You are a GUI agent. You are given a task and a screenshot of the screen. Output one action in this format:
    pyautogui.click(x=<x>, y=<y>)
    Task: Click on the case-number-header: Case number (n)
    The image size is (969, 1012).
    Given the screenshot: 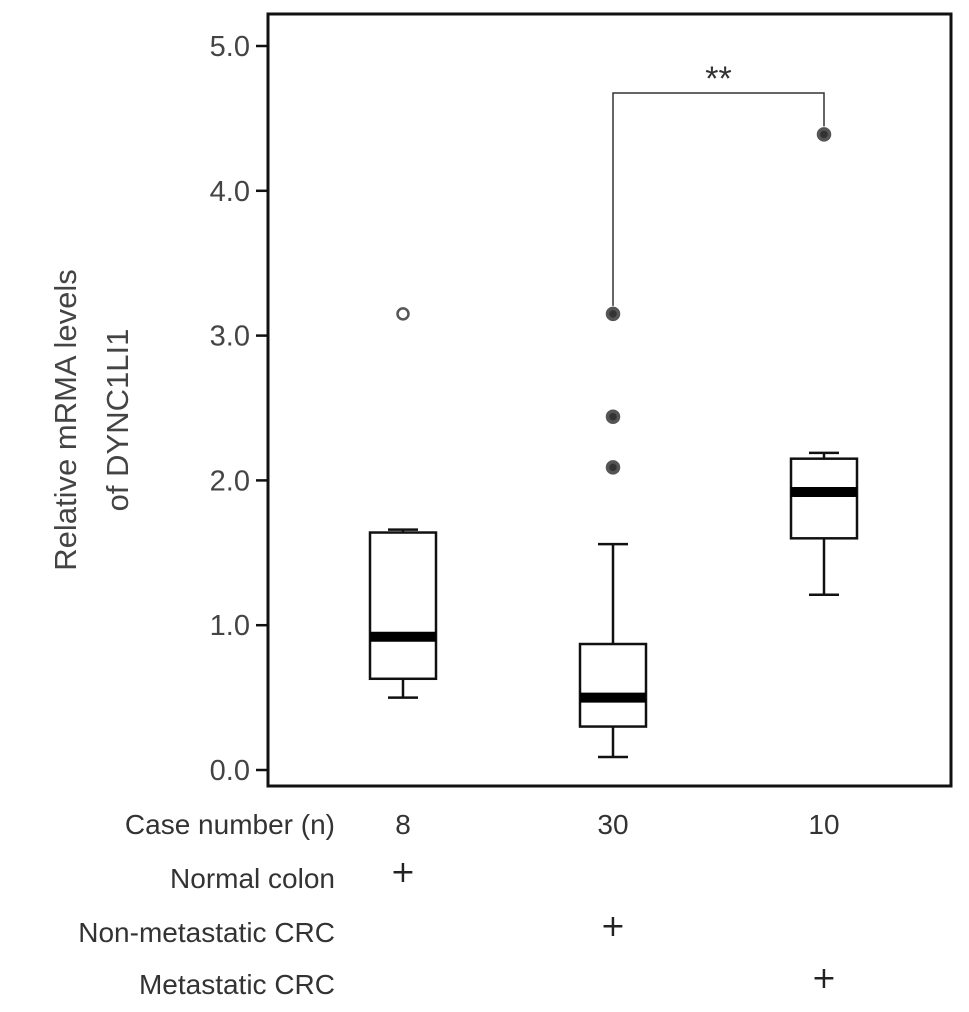 What is the action you would take?
    pyautogui.click(x=230, y=824)
    